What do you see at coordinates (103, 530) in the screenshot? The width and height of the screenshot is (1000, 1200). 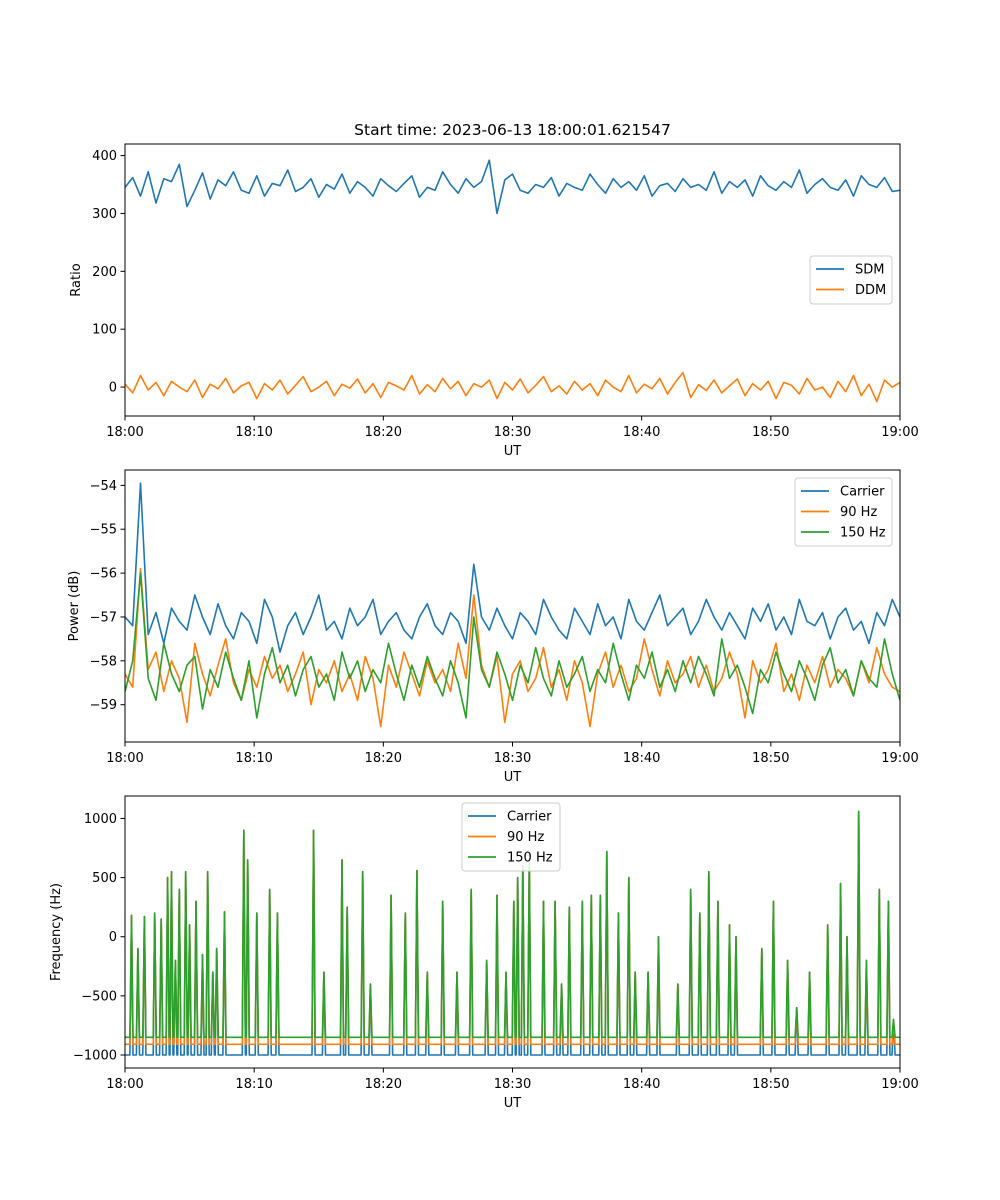 I see `y-tick-label: −55` at bounding box center [103, 530].